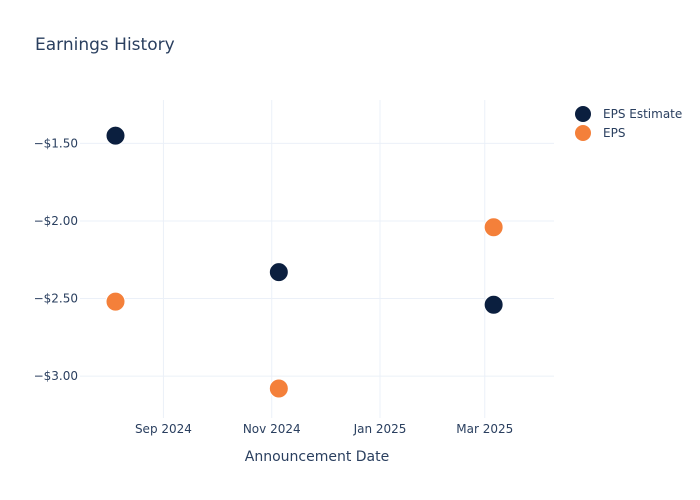 Image resolution: width=700 pixels, height=500 pixels. I want to click on y-tick-label: −$2.50, so click(56, 299).